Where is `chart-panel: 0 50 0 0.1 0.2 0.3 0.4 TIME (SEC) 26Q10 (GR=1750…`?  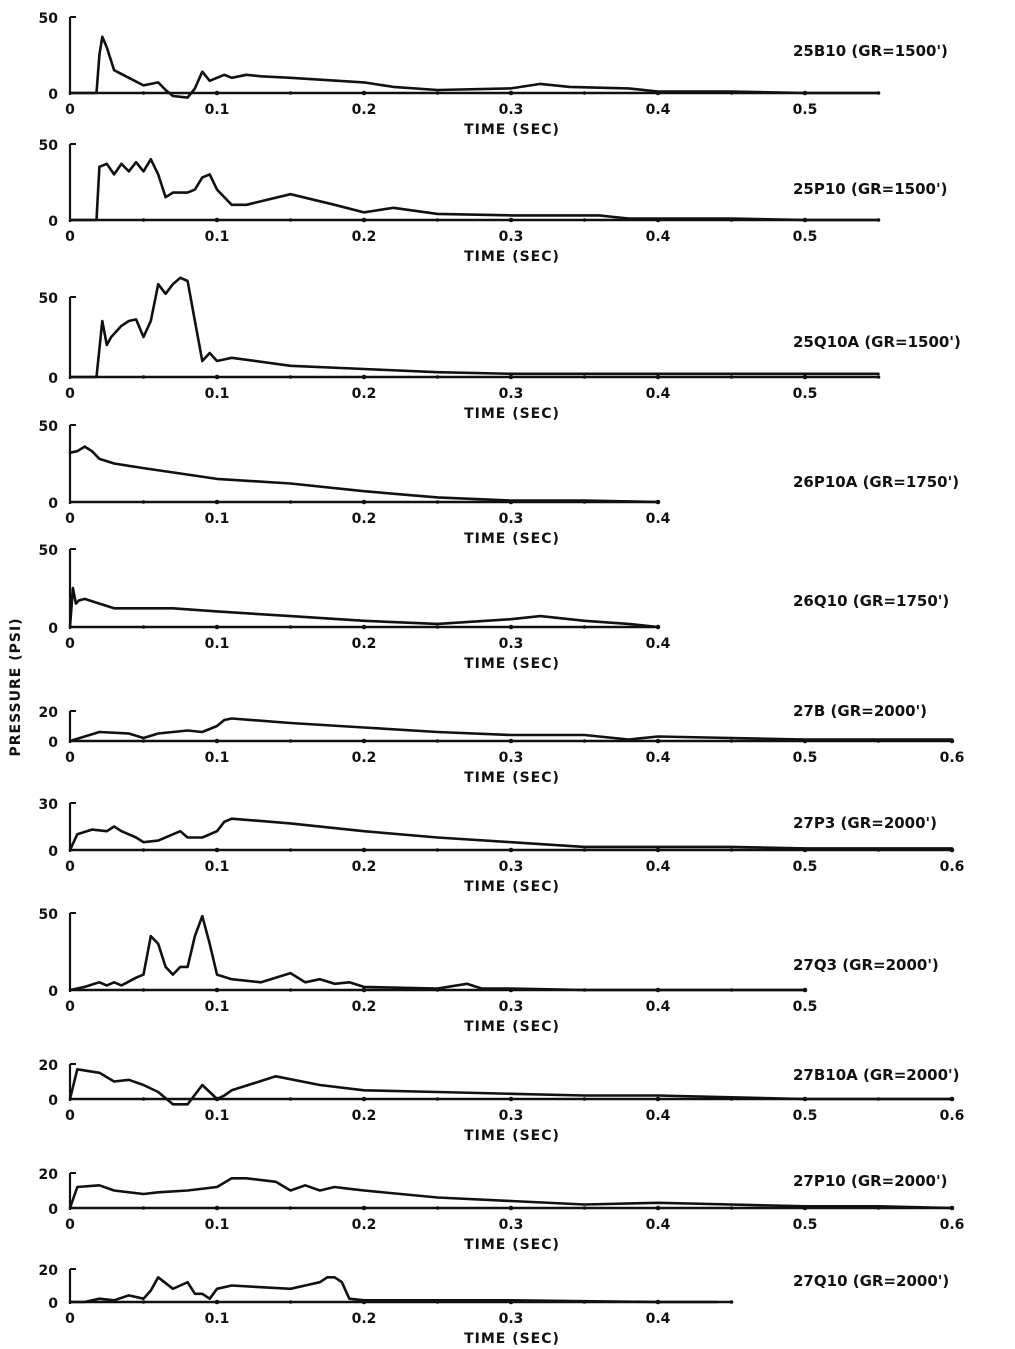
chart-panel: 0 50 0 0.1 0.2 0.3 0.4 TIME (SEC) 26Q10 (GR=1750… is located at coordinates (494, 607).